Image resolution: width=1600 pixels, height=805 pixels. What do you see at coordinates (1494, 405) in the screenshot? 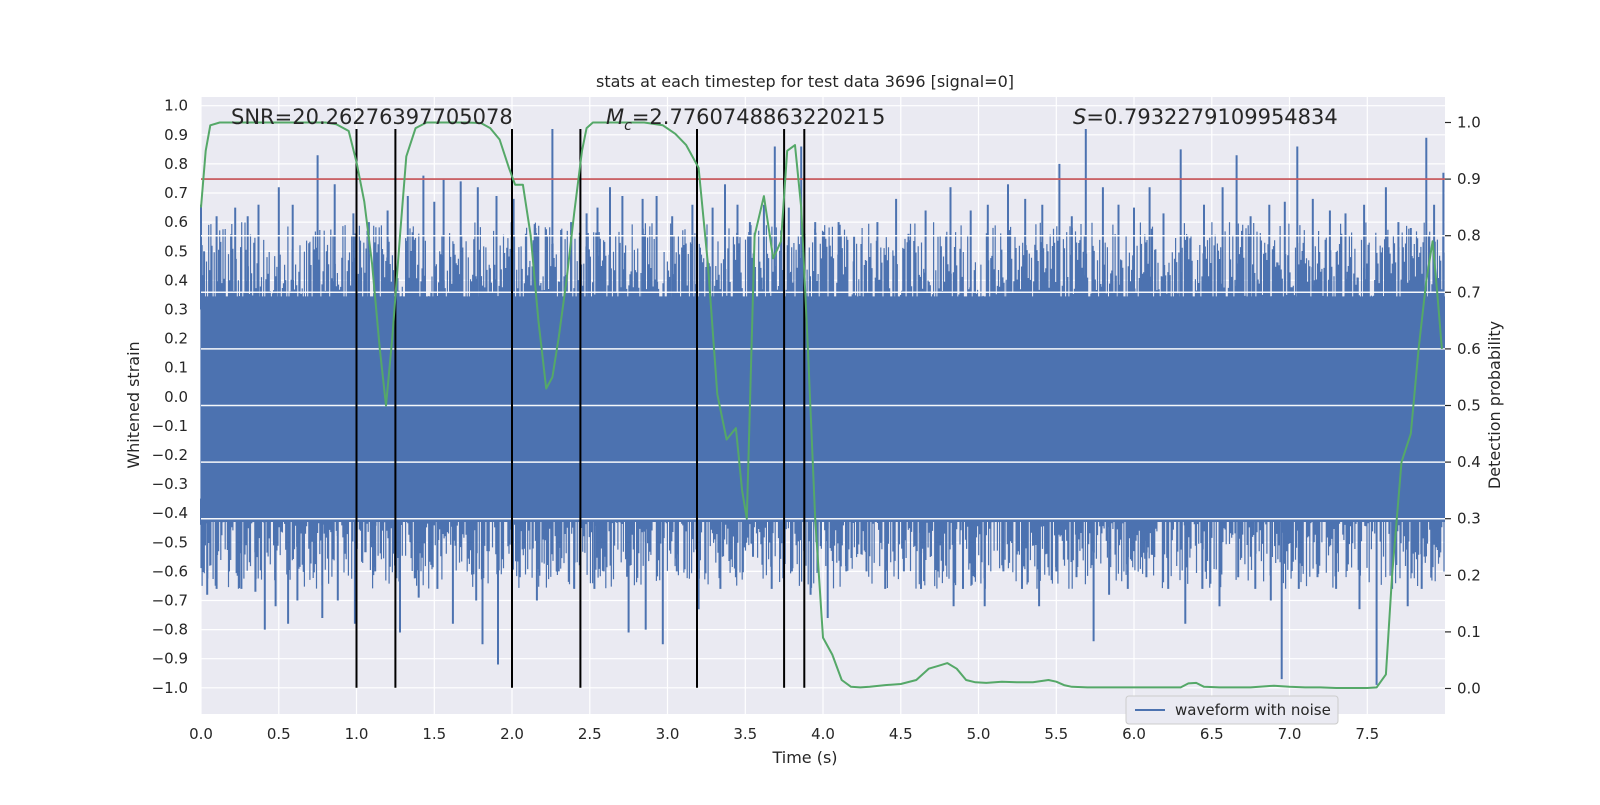
I see `y2-axis-label: Detection probability` at bounding box center [1494, 405].